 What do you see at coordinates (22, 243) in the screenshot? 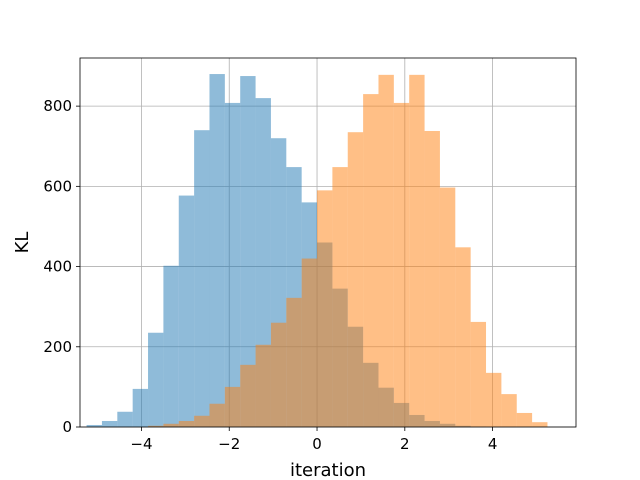
I see `y-axis-label: KL` at bounding box center [22, 243].